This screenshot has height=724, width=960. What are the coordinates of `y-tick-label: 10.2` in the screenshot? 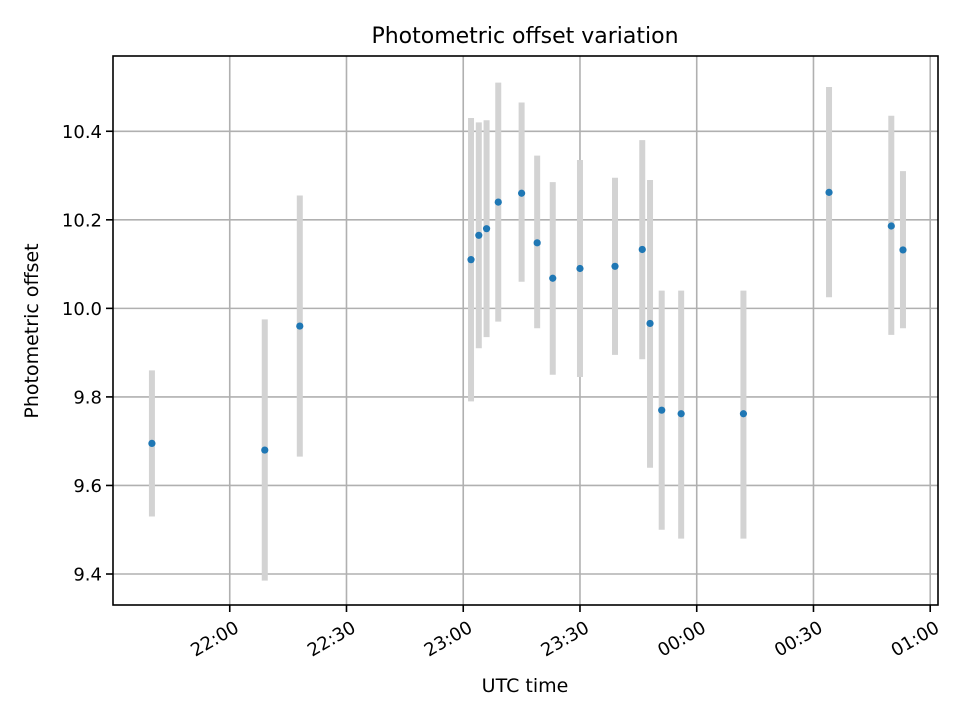 It's located at (82, 220).